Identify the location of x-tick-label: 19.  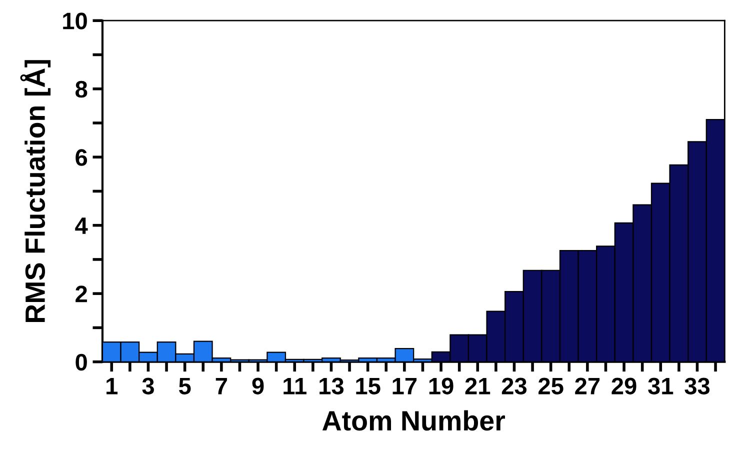
(441, 386).